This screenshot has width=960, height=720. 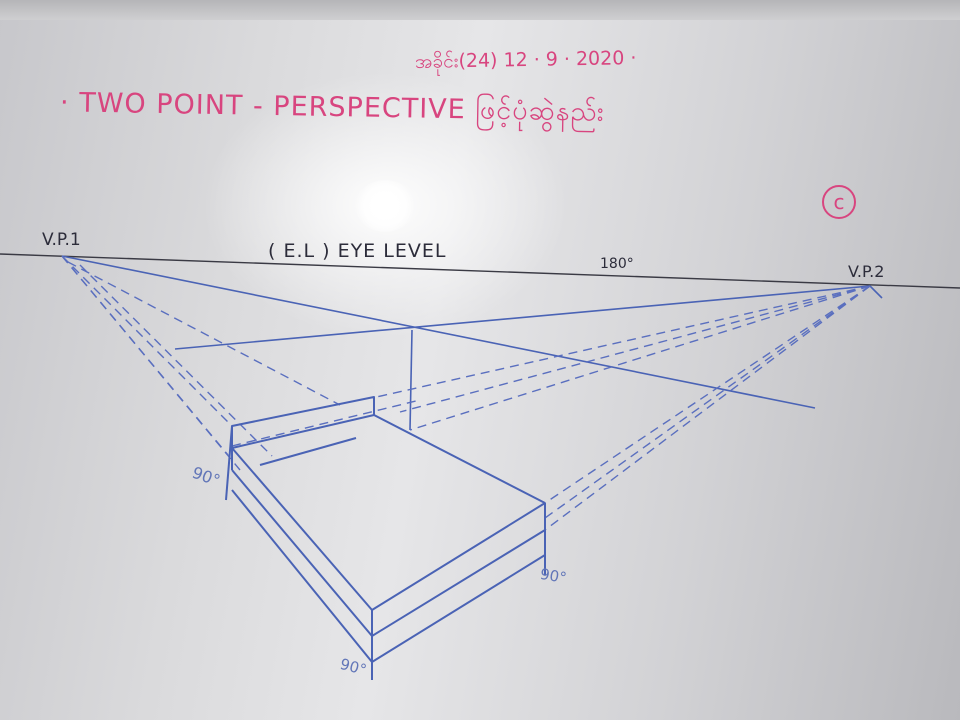 I want to click on vanishing-point-2-label: V.P.2, so click(x=866, y=271).